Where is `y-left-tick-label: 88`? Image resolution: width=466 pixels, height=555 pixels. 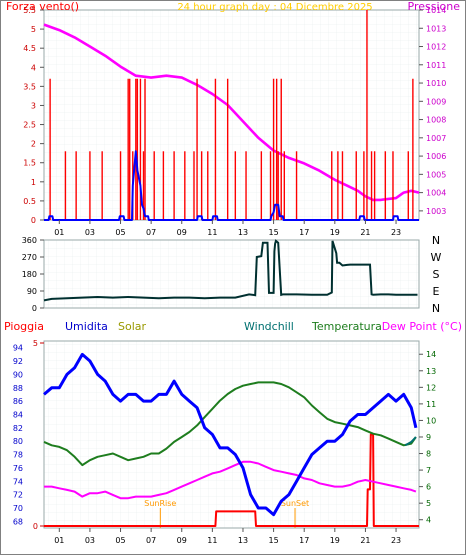 y-left-tick-label: 88 is located at coordinates (18, 388).